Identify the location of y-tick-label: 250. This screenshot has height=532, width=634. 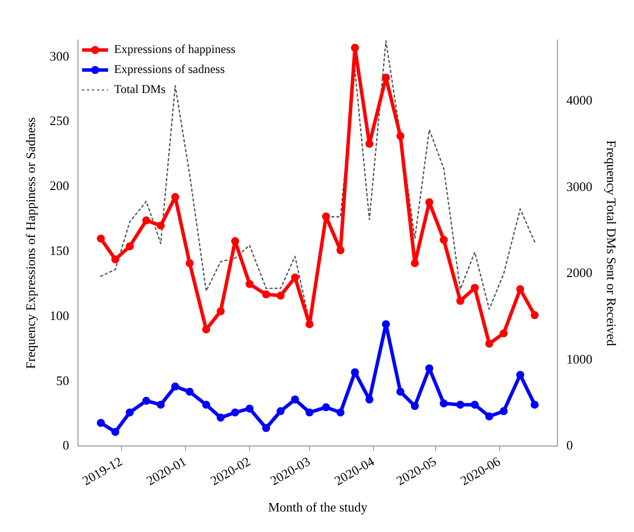
(60, 120).